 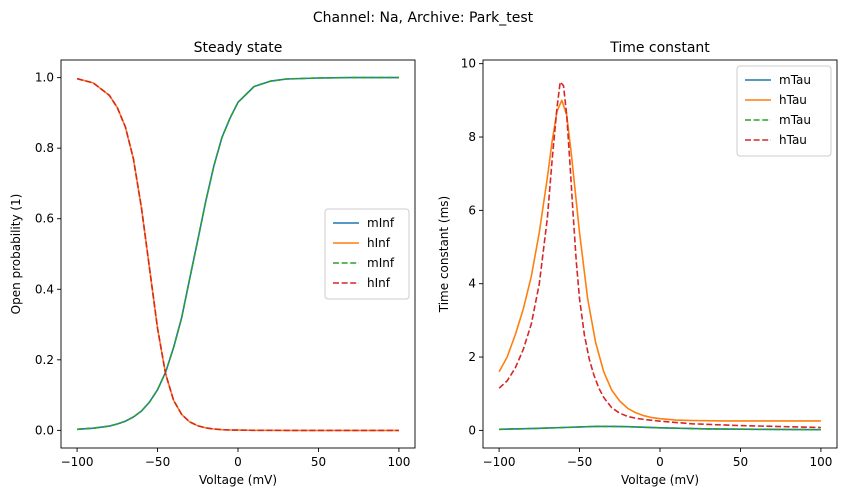 What do you see at coordinates (44, 219) in the screenshot?
I see `y-tick-label: 0.6` at bounding box center [44, 219].